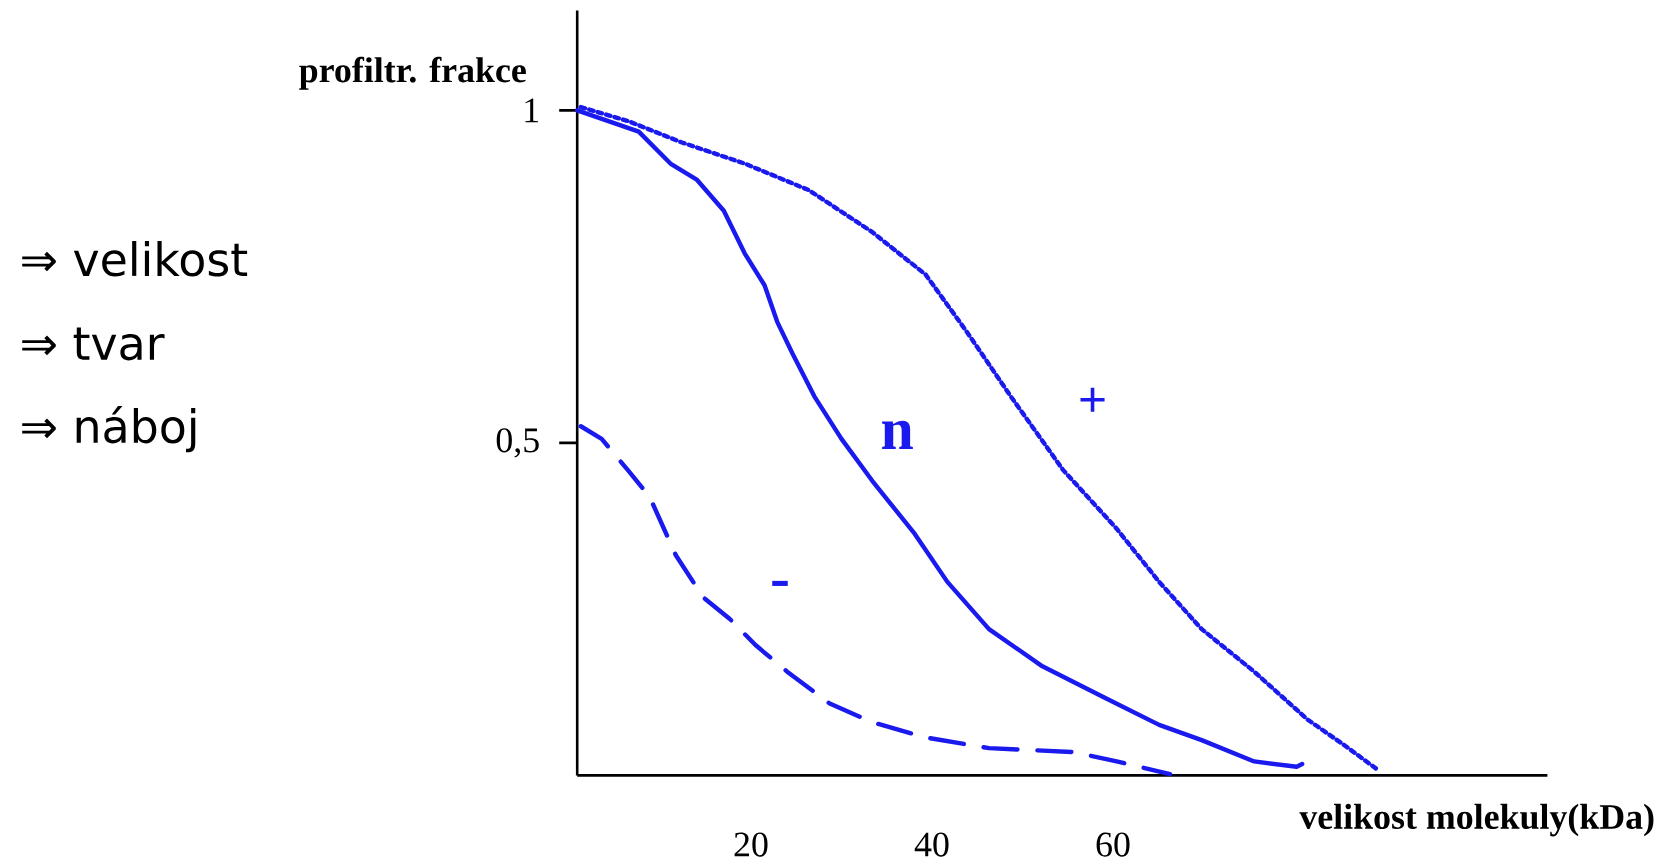  Describe the element at coordinates (897, 434) in the screenshot. I see `series-label: n` at that location.